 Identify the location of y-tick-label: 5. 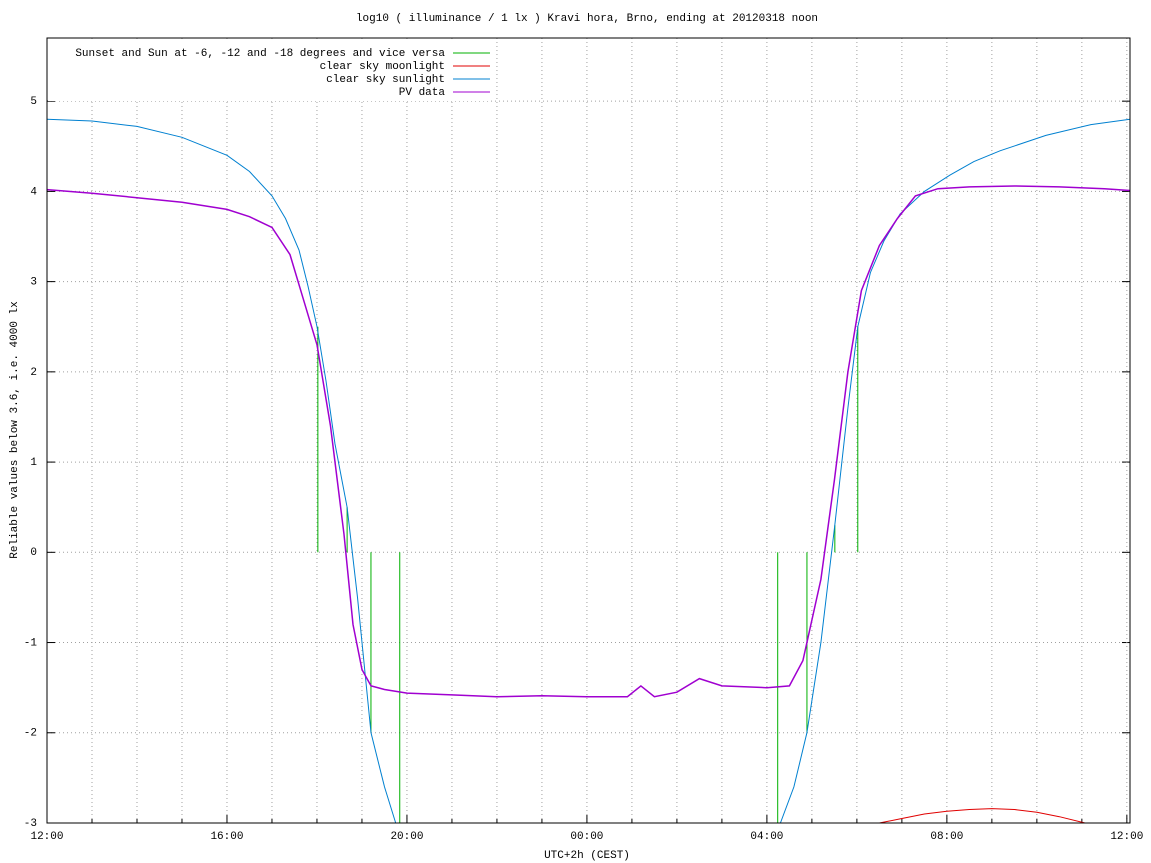
(33, 102).